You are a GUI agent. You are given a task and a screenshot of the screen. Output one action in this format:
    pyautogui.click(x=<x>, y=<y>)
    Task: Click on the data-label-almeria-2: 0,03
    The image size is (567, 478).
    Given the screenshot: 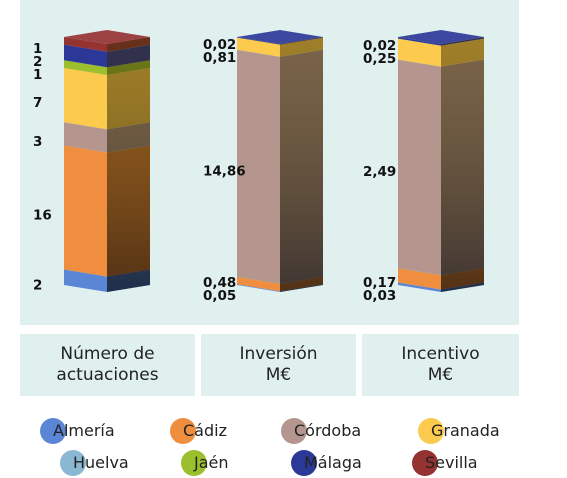 What is the action you would take?
    pyautogui.click(x=379, y=296)
    